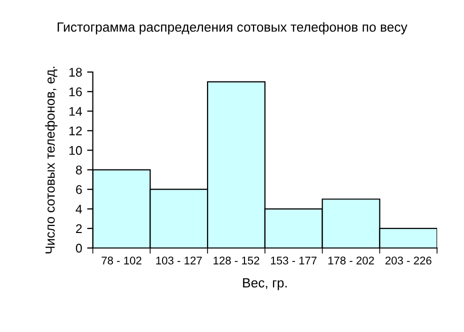 This screenshot has height=332, width=464. I want to click on y-tick-label: 12, so click(75, 131).